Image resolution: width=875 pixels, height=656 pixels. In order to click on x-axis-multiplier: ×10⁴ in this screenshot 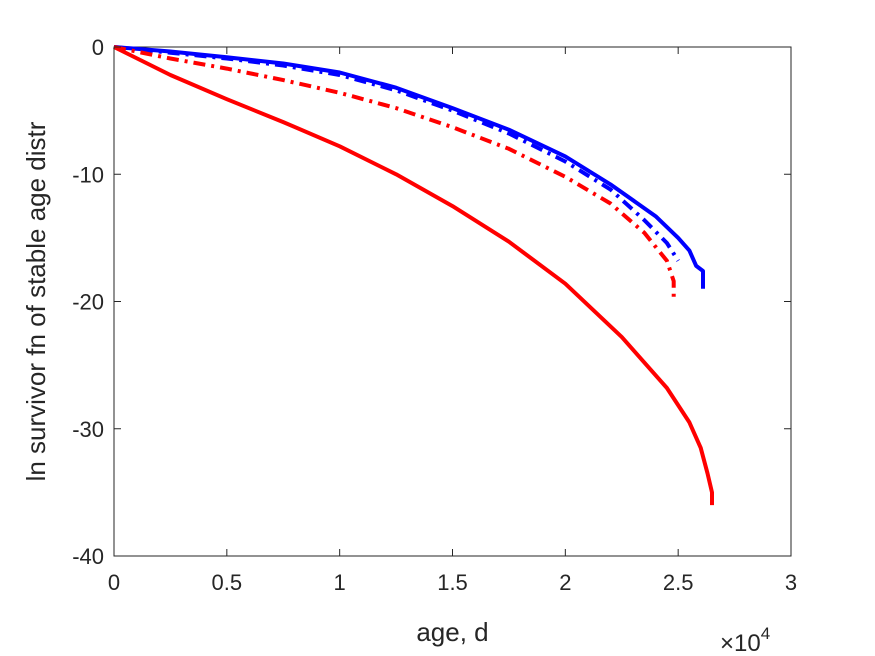, I will do `click(745, 640)`.